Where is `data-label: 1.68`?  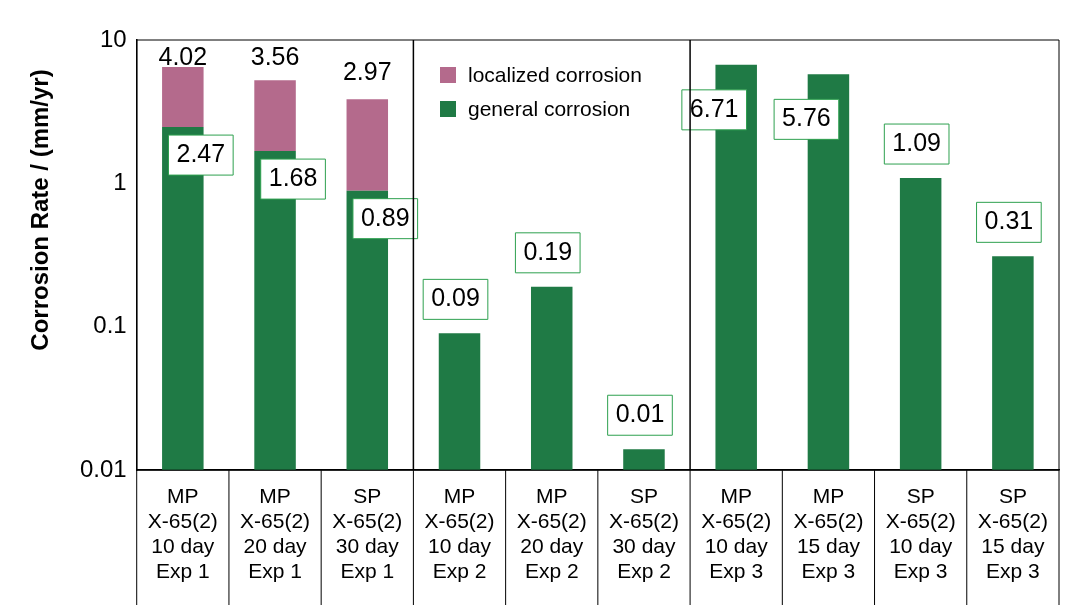
data-label: 1.68 is located at coordinates (293, 176).